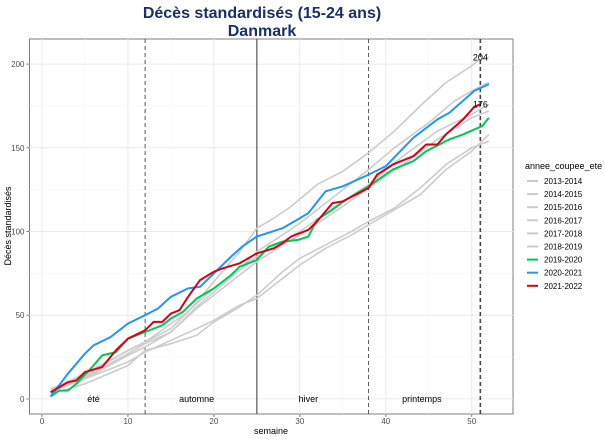 This screenshot has width=605, height=439. Describe the element at coordinates (480, 104) in the screenshot. I see `value-label: 176` at that location.